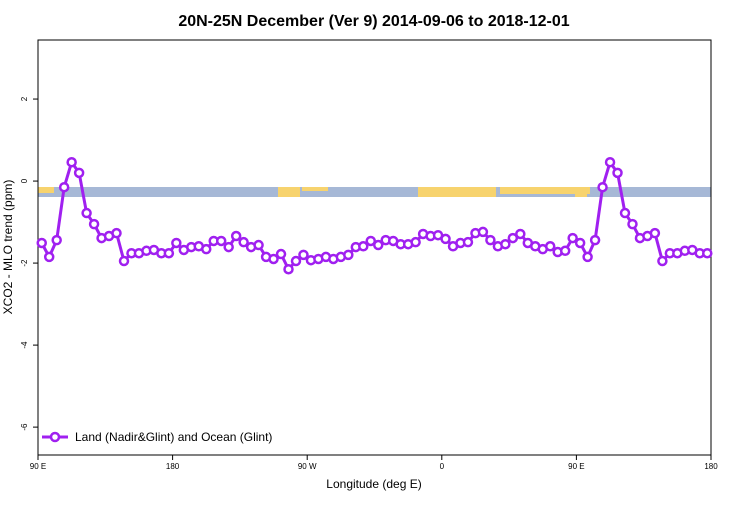  What do you see at coordinates (24, 98) in the screenshot?
I see `y-tick-label: 2` at bounding box center [24, 98].